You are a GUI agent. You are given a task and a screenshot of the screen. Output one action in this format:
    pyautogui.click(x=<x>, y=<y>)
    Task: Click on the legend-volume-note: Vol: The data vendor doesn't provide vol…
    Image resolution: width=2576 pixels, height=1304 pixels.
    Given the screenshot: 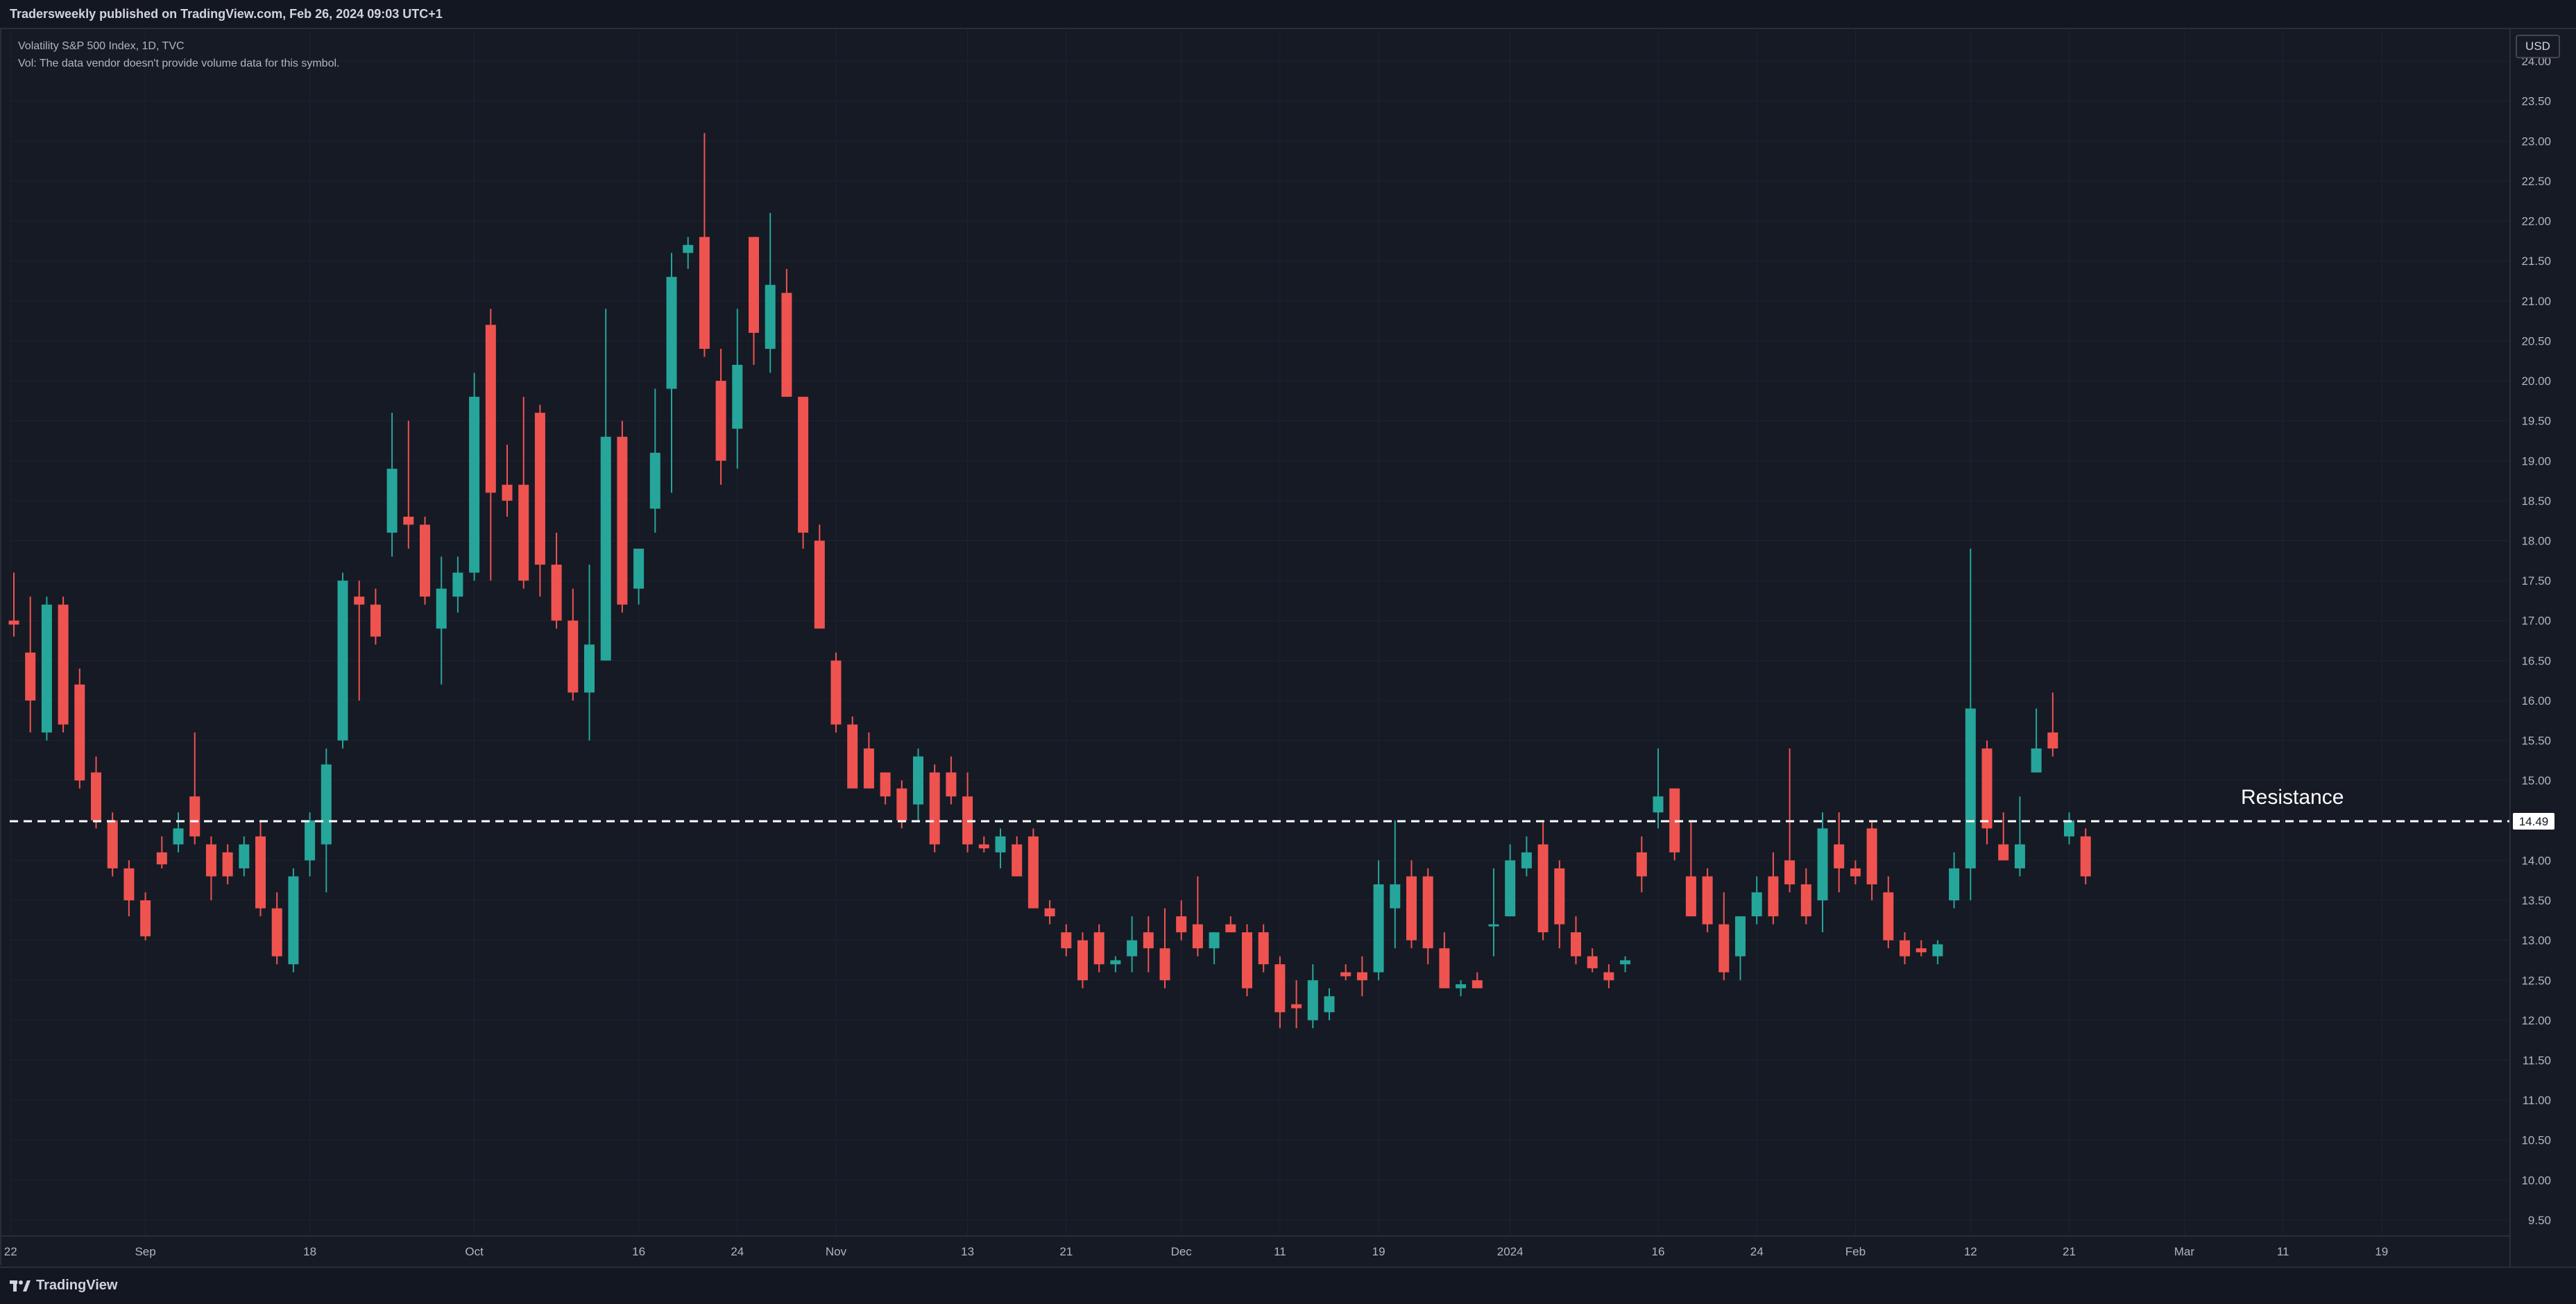 What is the action you would take?
    pyautogui.click(x=179, y=63)
    